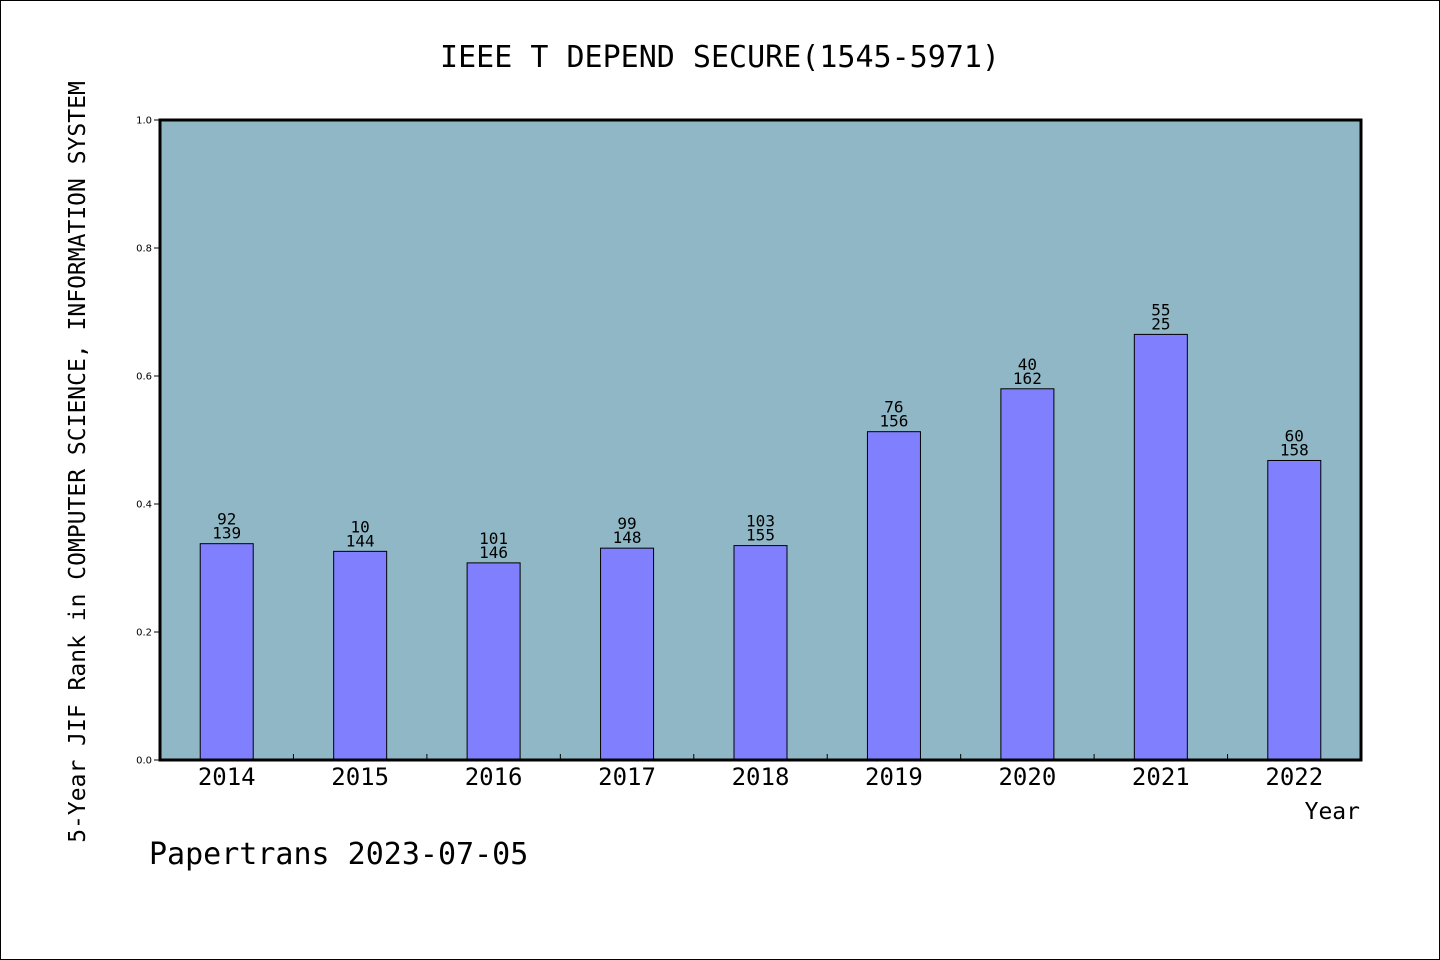 The height and width of the screenshot is (960, 1440). I want to click on bar-label-bottom: 144, so click(360, 540).